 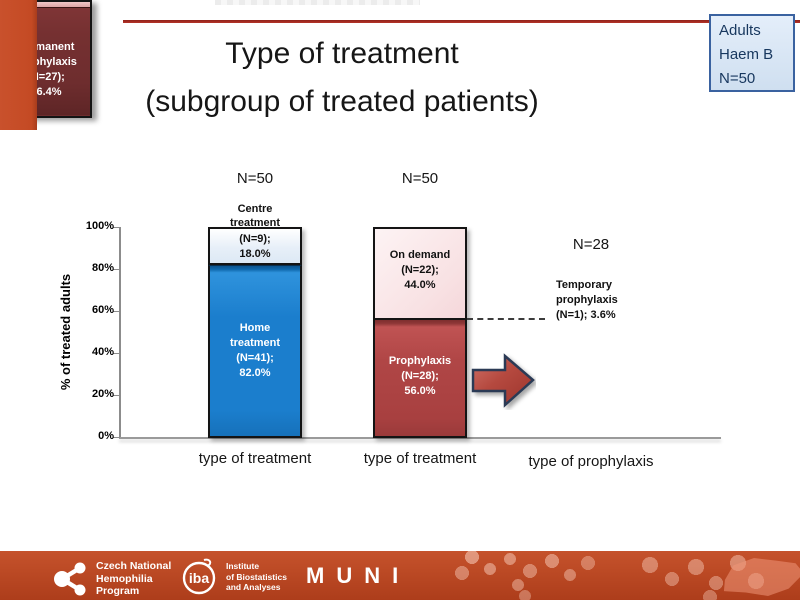 I want to click on molecule-icon, so click(x=70, y=579).